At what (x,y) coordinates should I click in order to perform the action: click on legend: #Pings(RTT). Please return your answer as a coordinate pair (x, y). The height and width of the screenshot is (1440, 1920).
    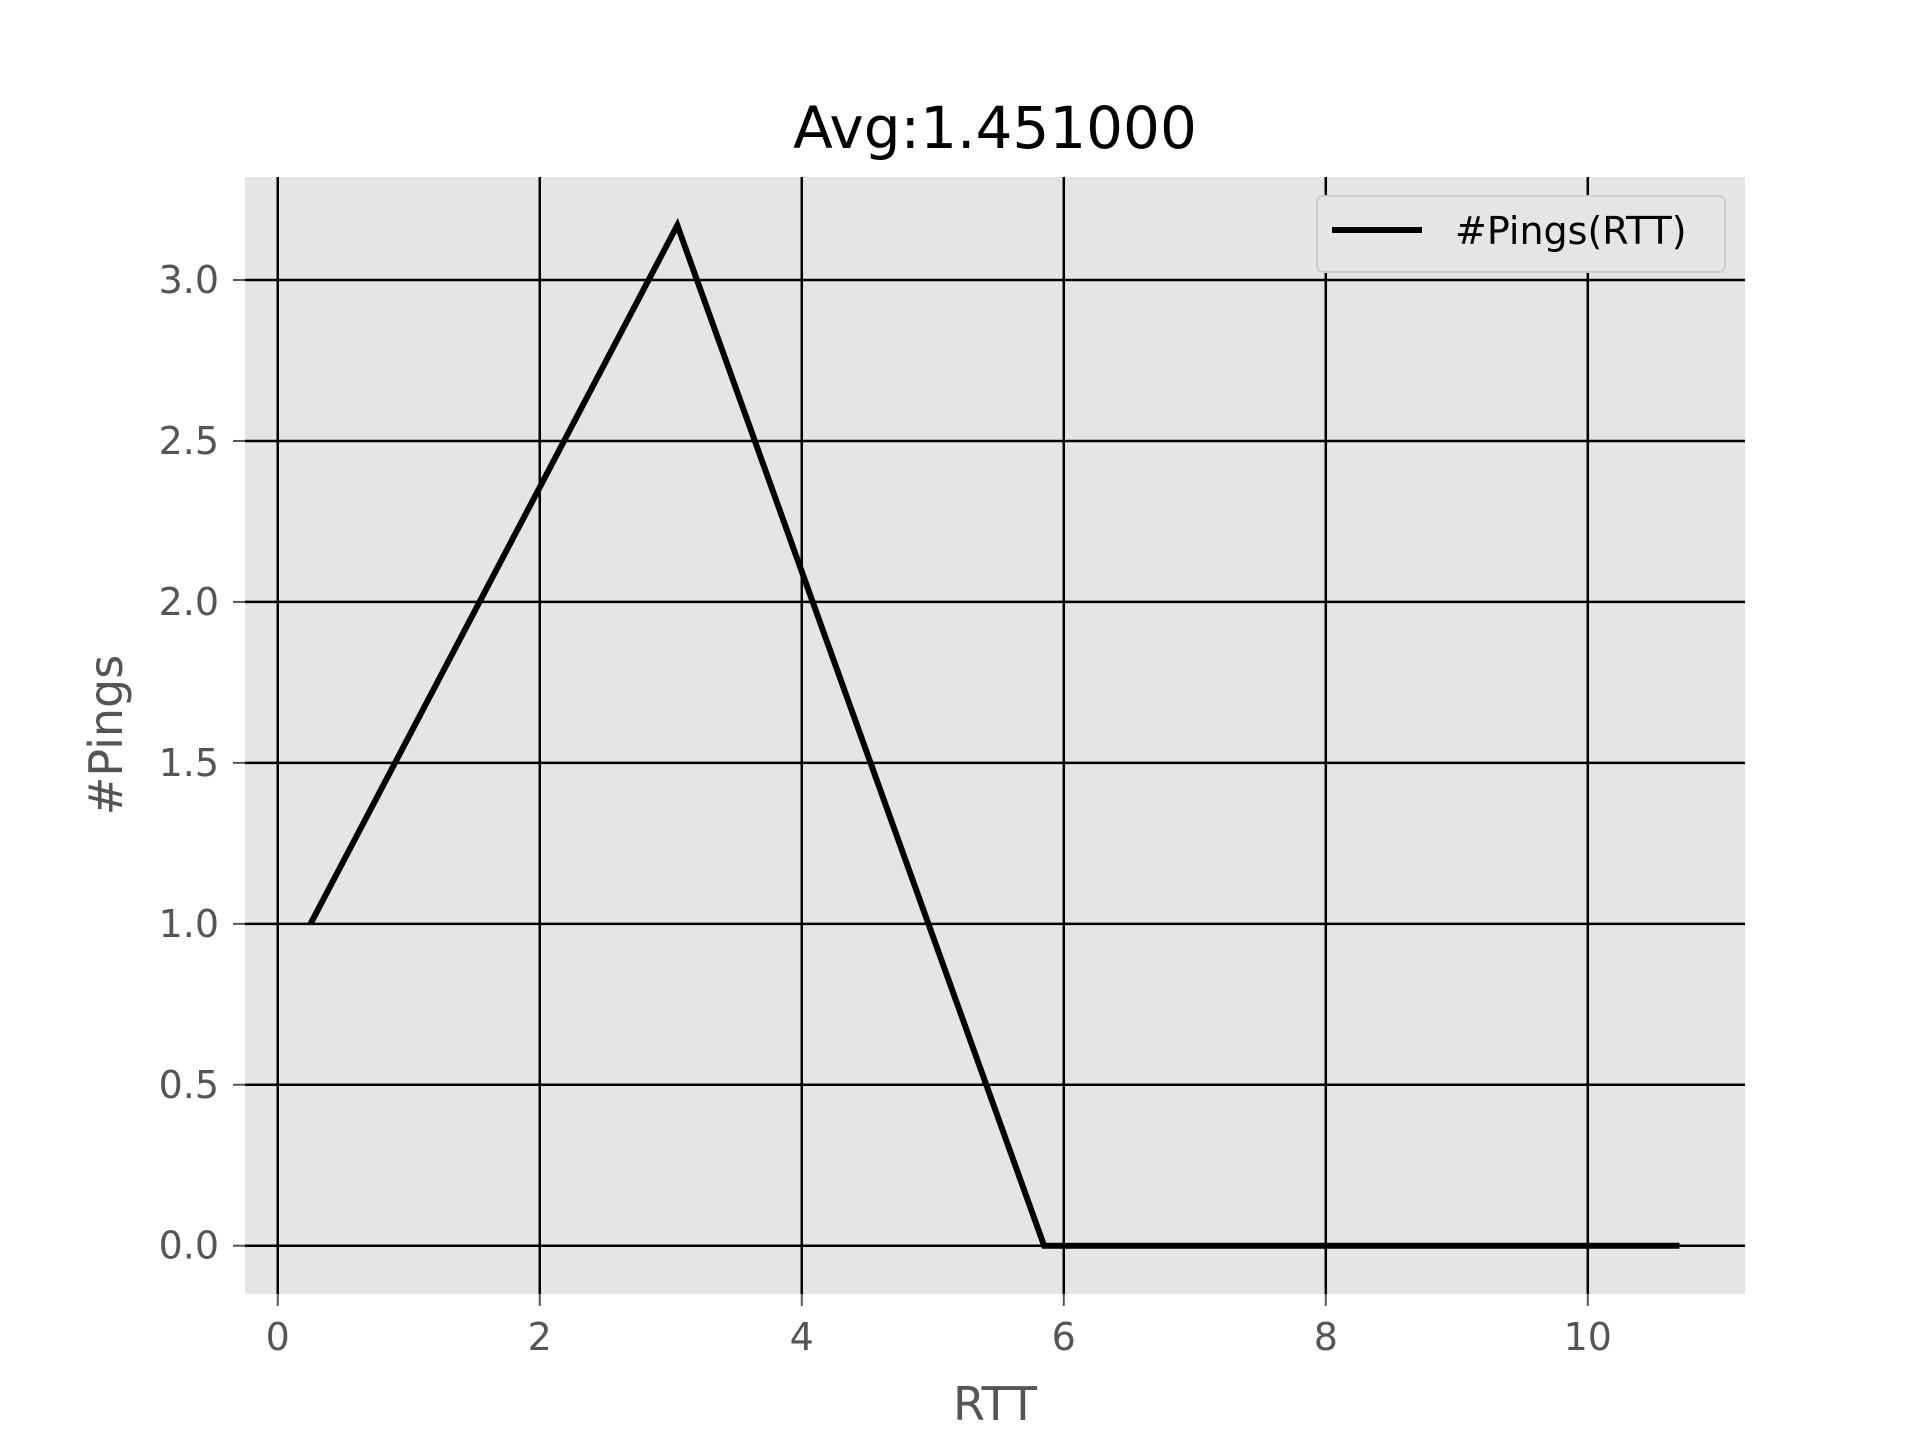
    Looking at the image, I should click on (1521, 234).